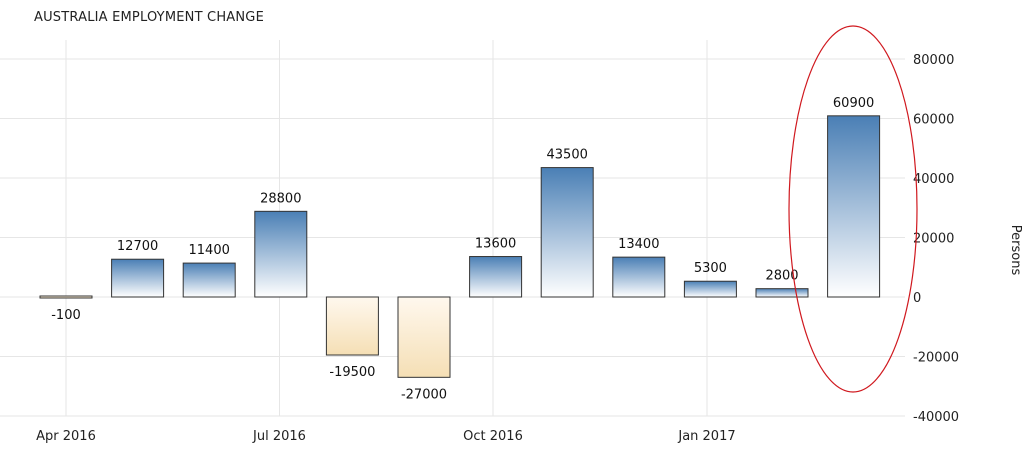  What do you see at coordinates (1015, 250) in the screenshot?
I see `y-axis-title: Persons` at bounding box center [1015, 250].